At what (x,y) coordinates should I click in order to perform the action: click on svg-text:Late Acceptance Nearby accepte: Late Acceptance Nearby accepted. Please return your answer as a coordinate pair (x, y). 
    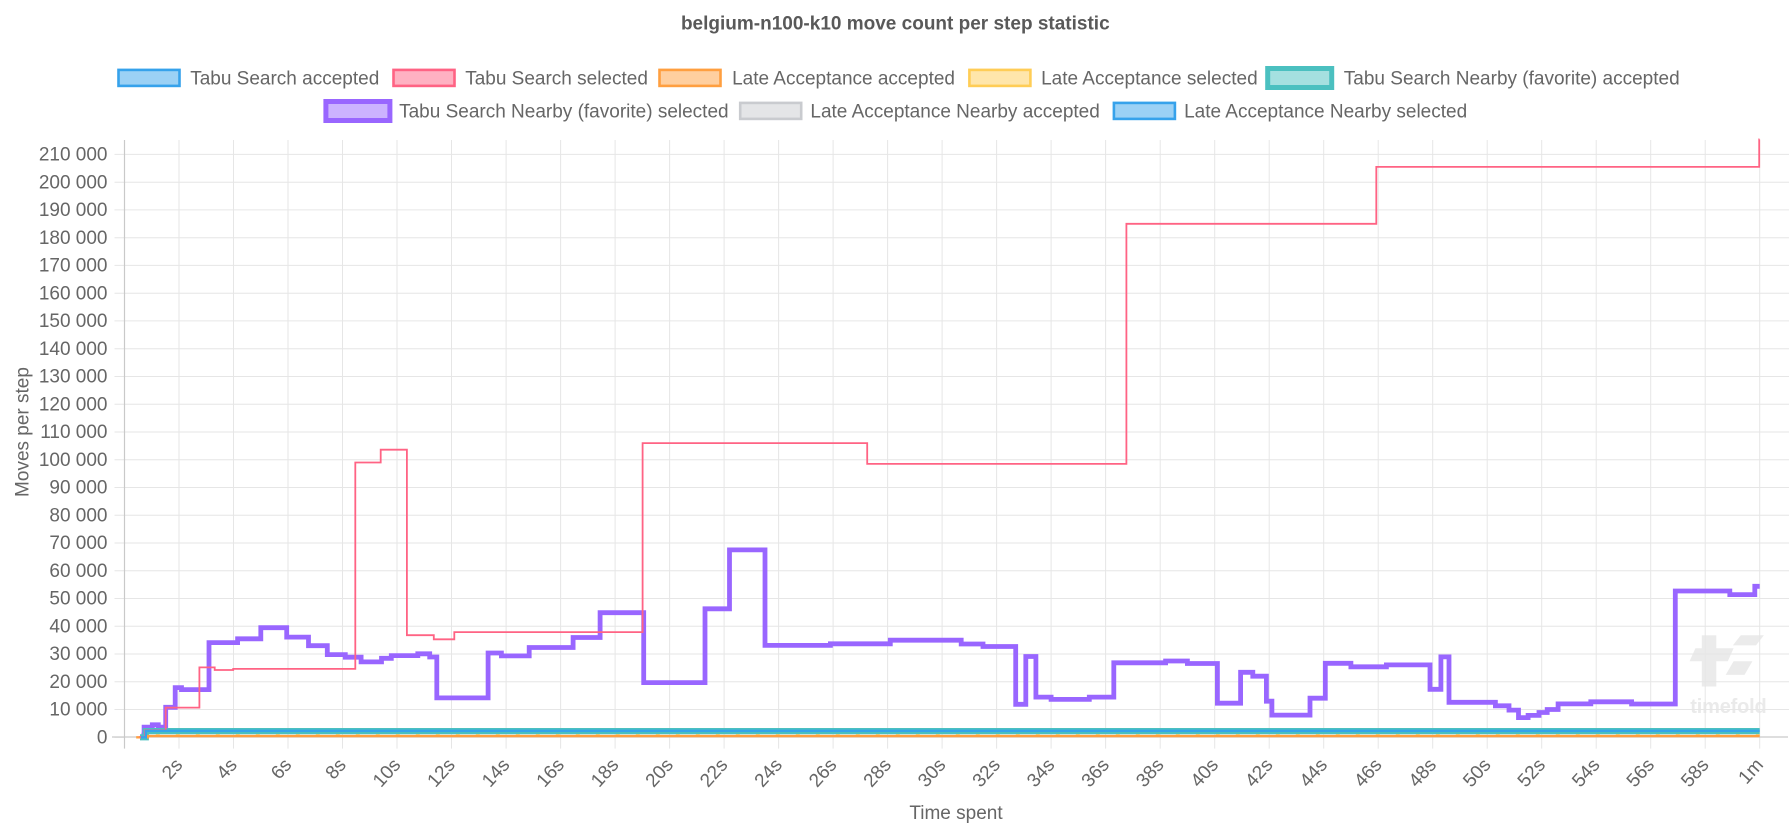
    Looking at the image, I should click on (954, 112).